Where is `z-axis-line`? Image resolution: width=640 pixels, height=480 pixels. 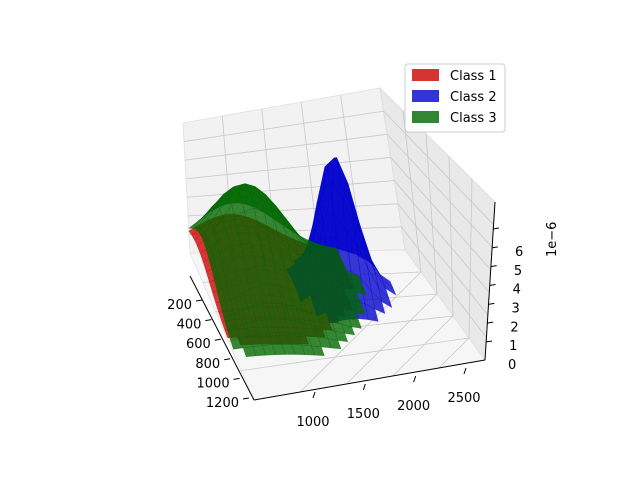 z-axis-line is located at coordinates (490, 281).